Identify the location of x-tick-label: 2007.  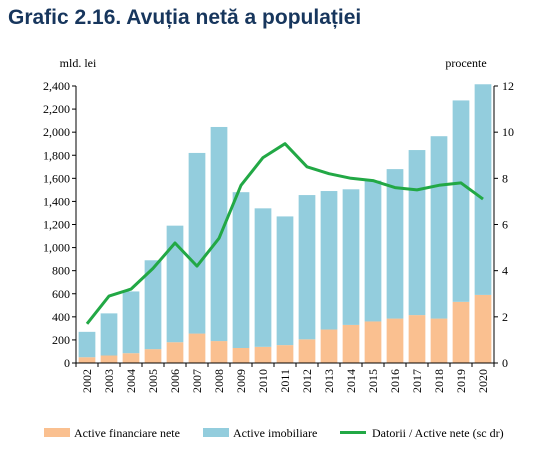
(197, 381).